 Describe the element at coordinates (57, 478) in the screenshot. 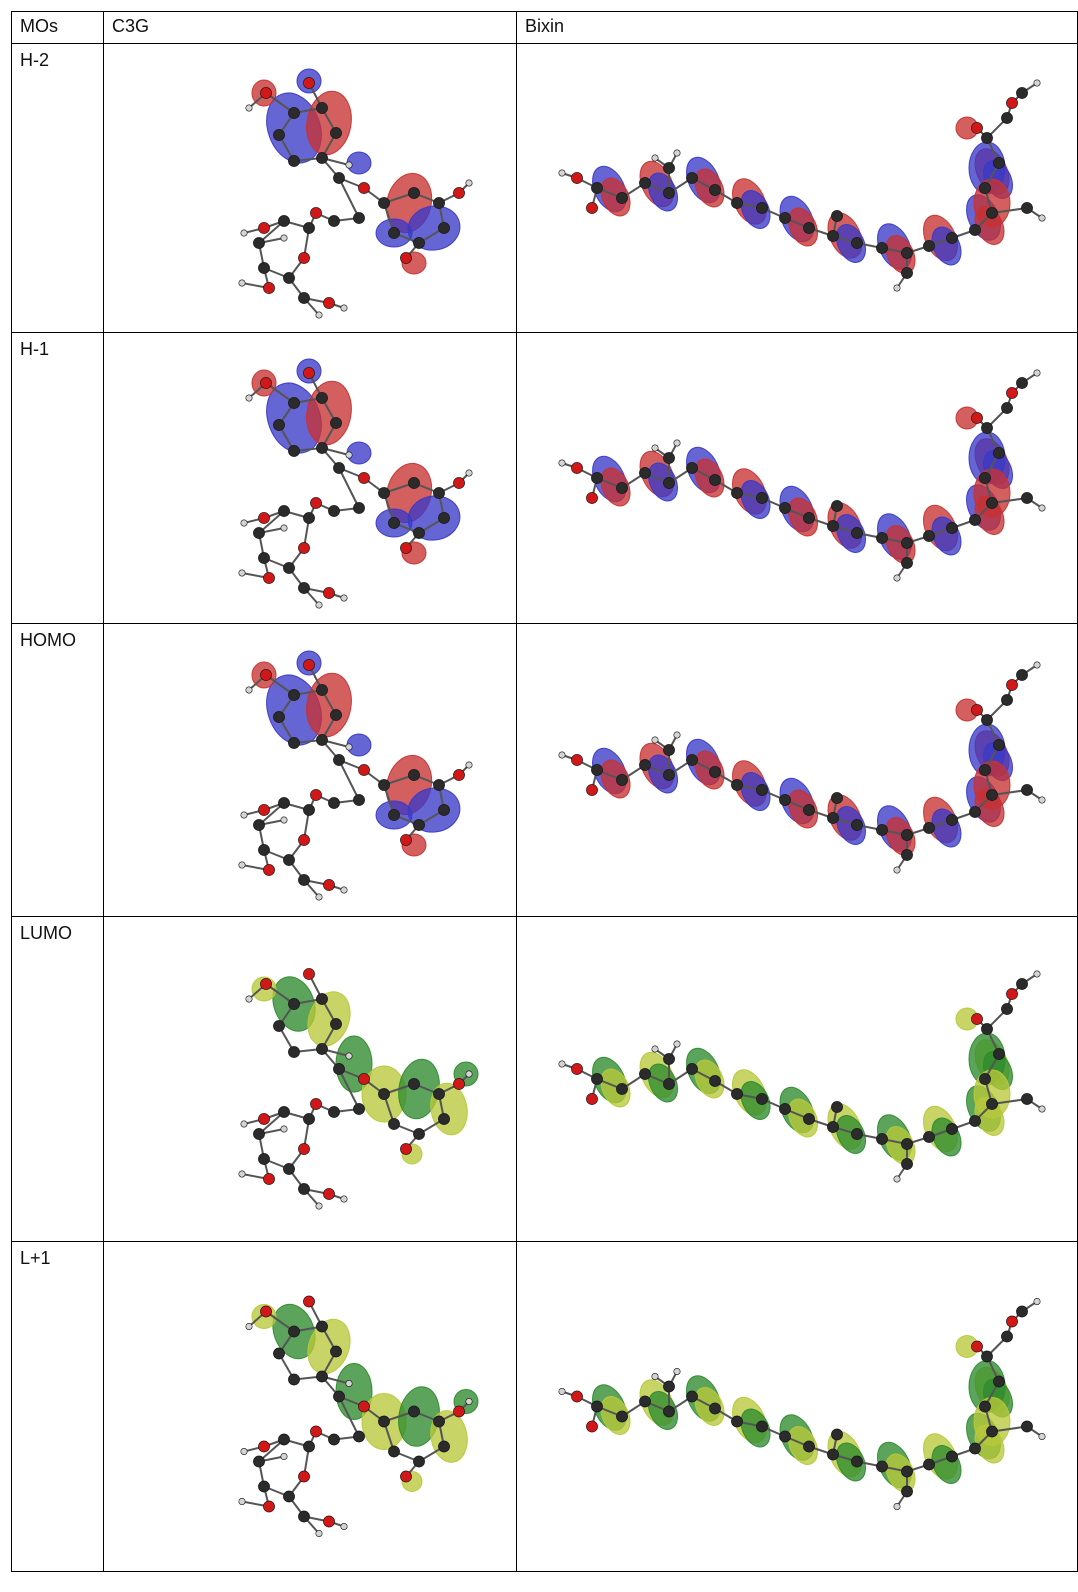

I see `mo-label: H-1` at that location.